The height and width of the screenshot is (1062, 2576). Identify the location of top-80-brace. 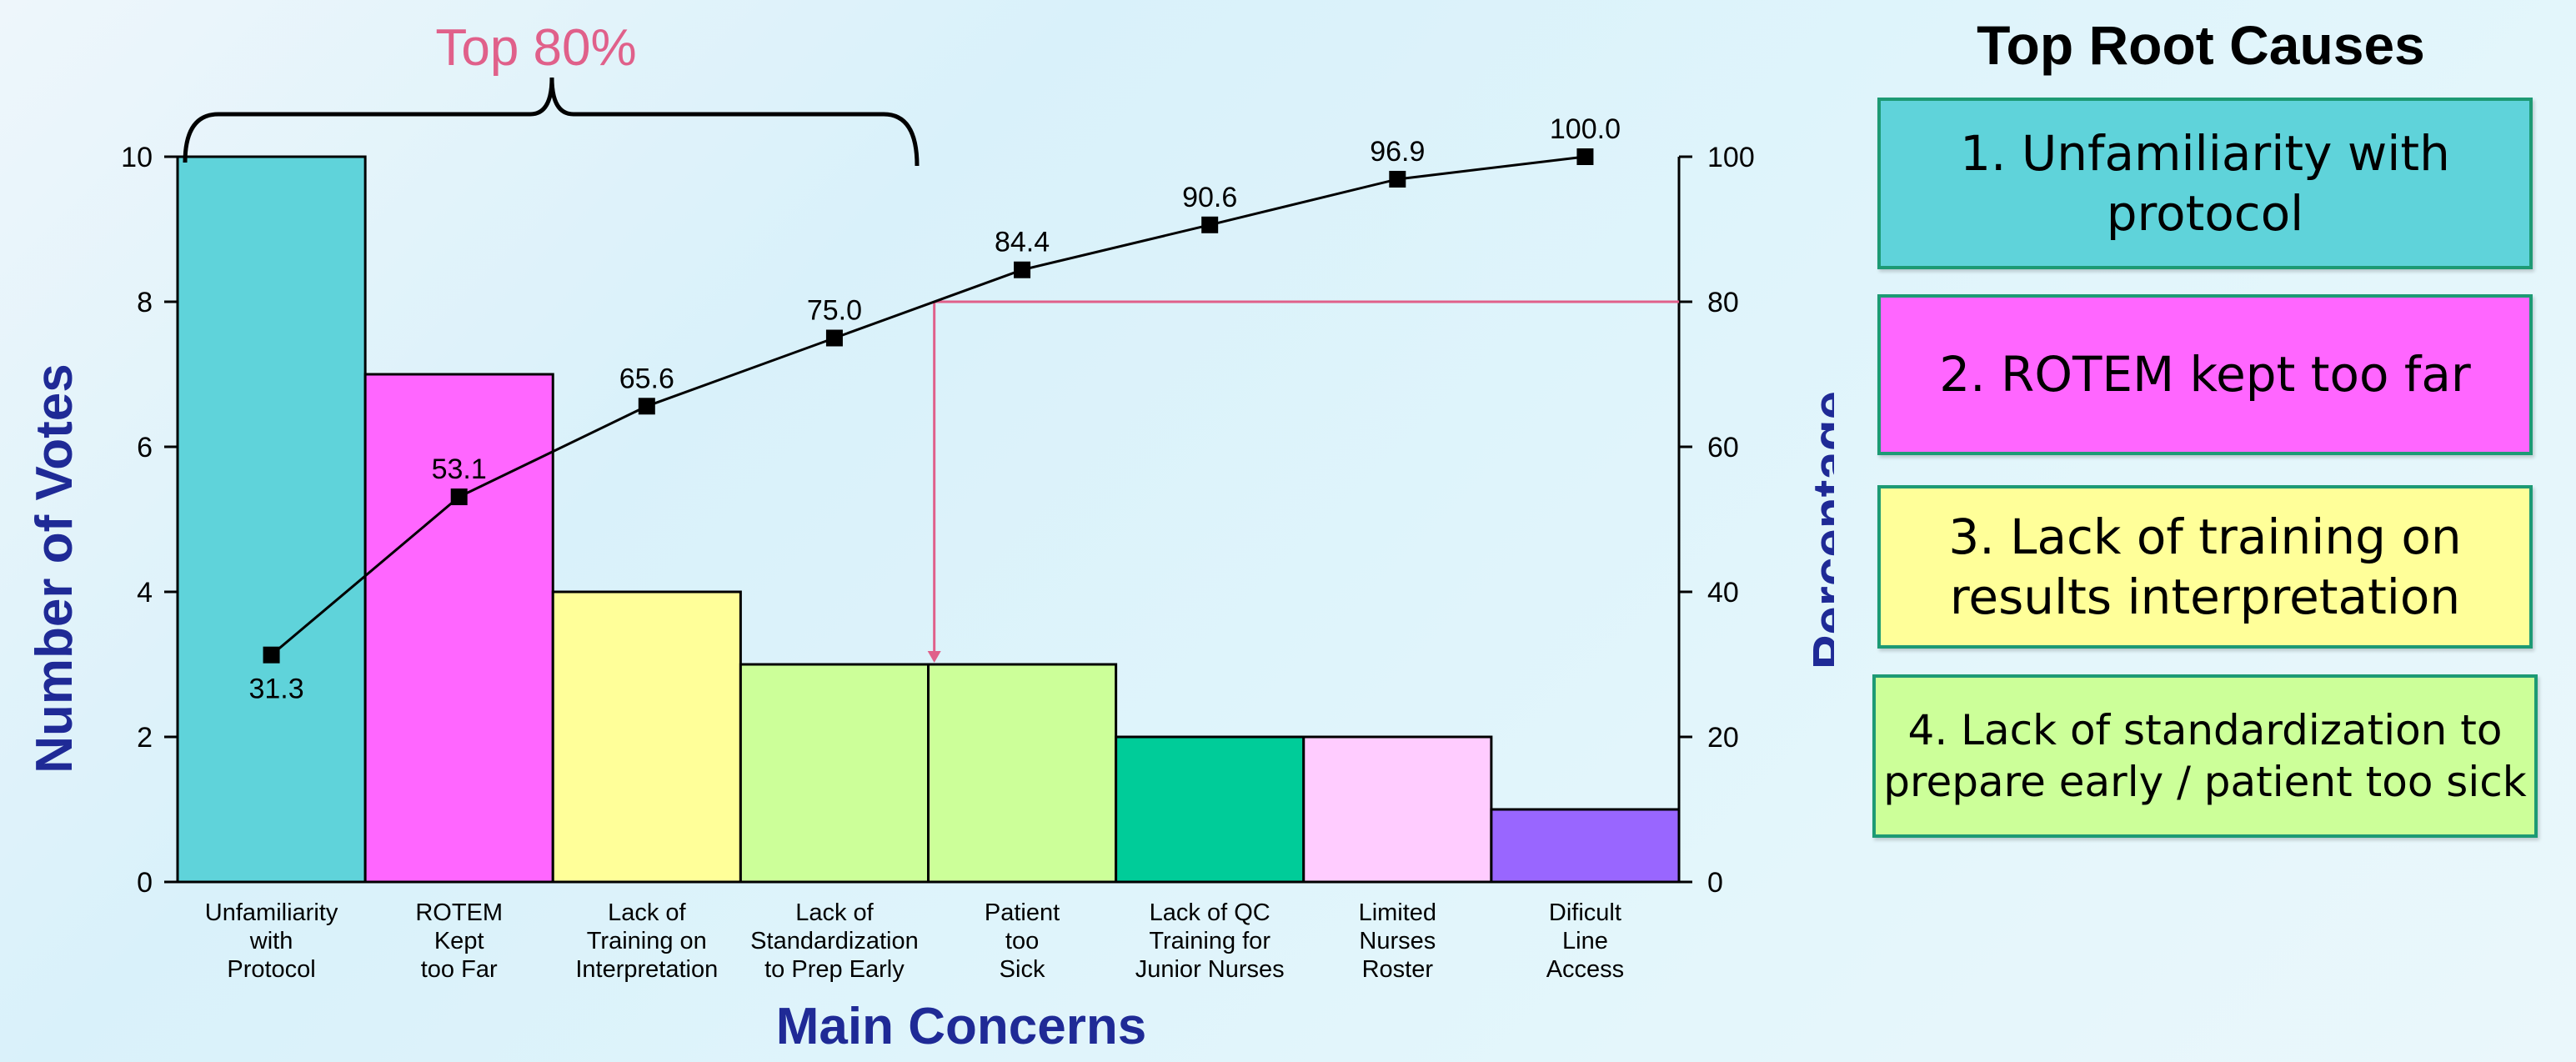
(551, 122).